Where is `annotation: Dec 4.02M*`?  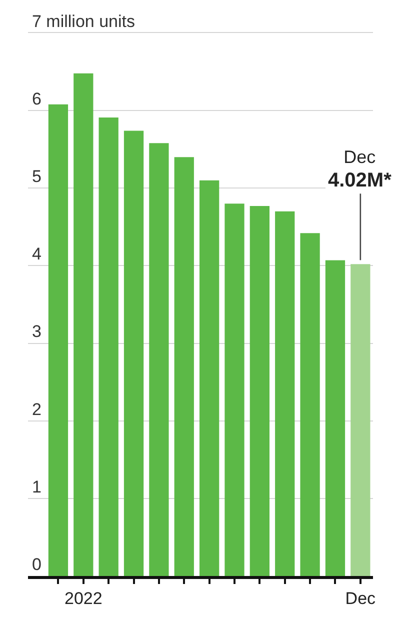
annotation: Dec 4.02M* is located at coordinates (360, 169).